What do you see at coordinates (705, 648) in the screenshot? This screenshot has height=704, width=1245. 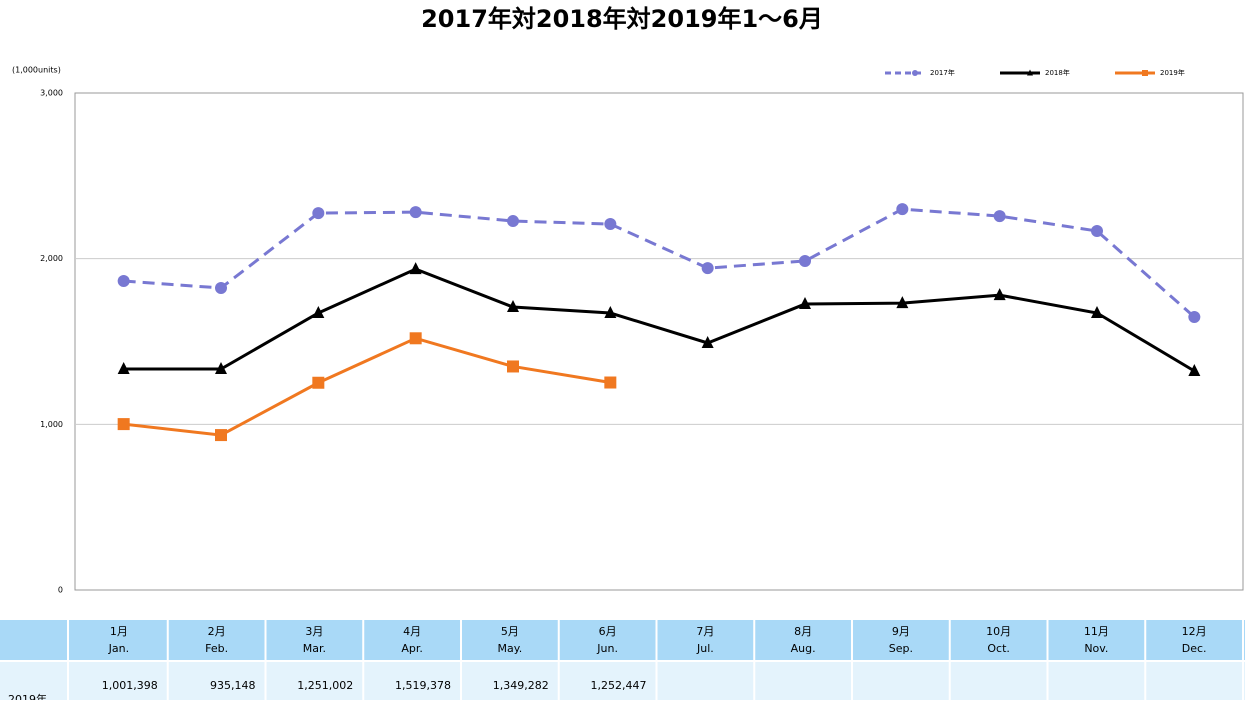 I see `month-label-en: Jul.` at bounding box center [705, 648].